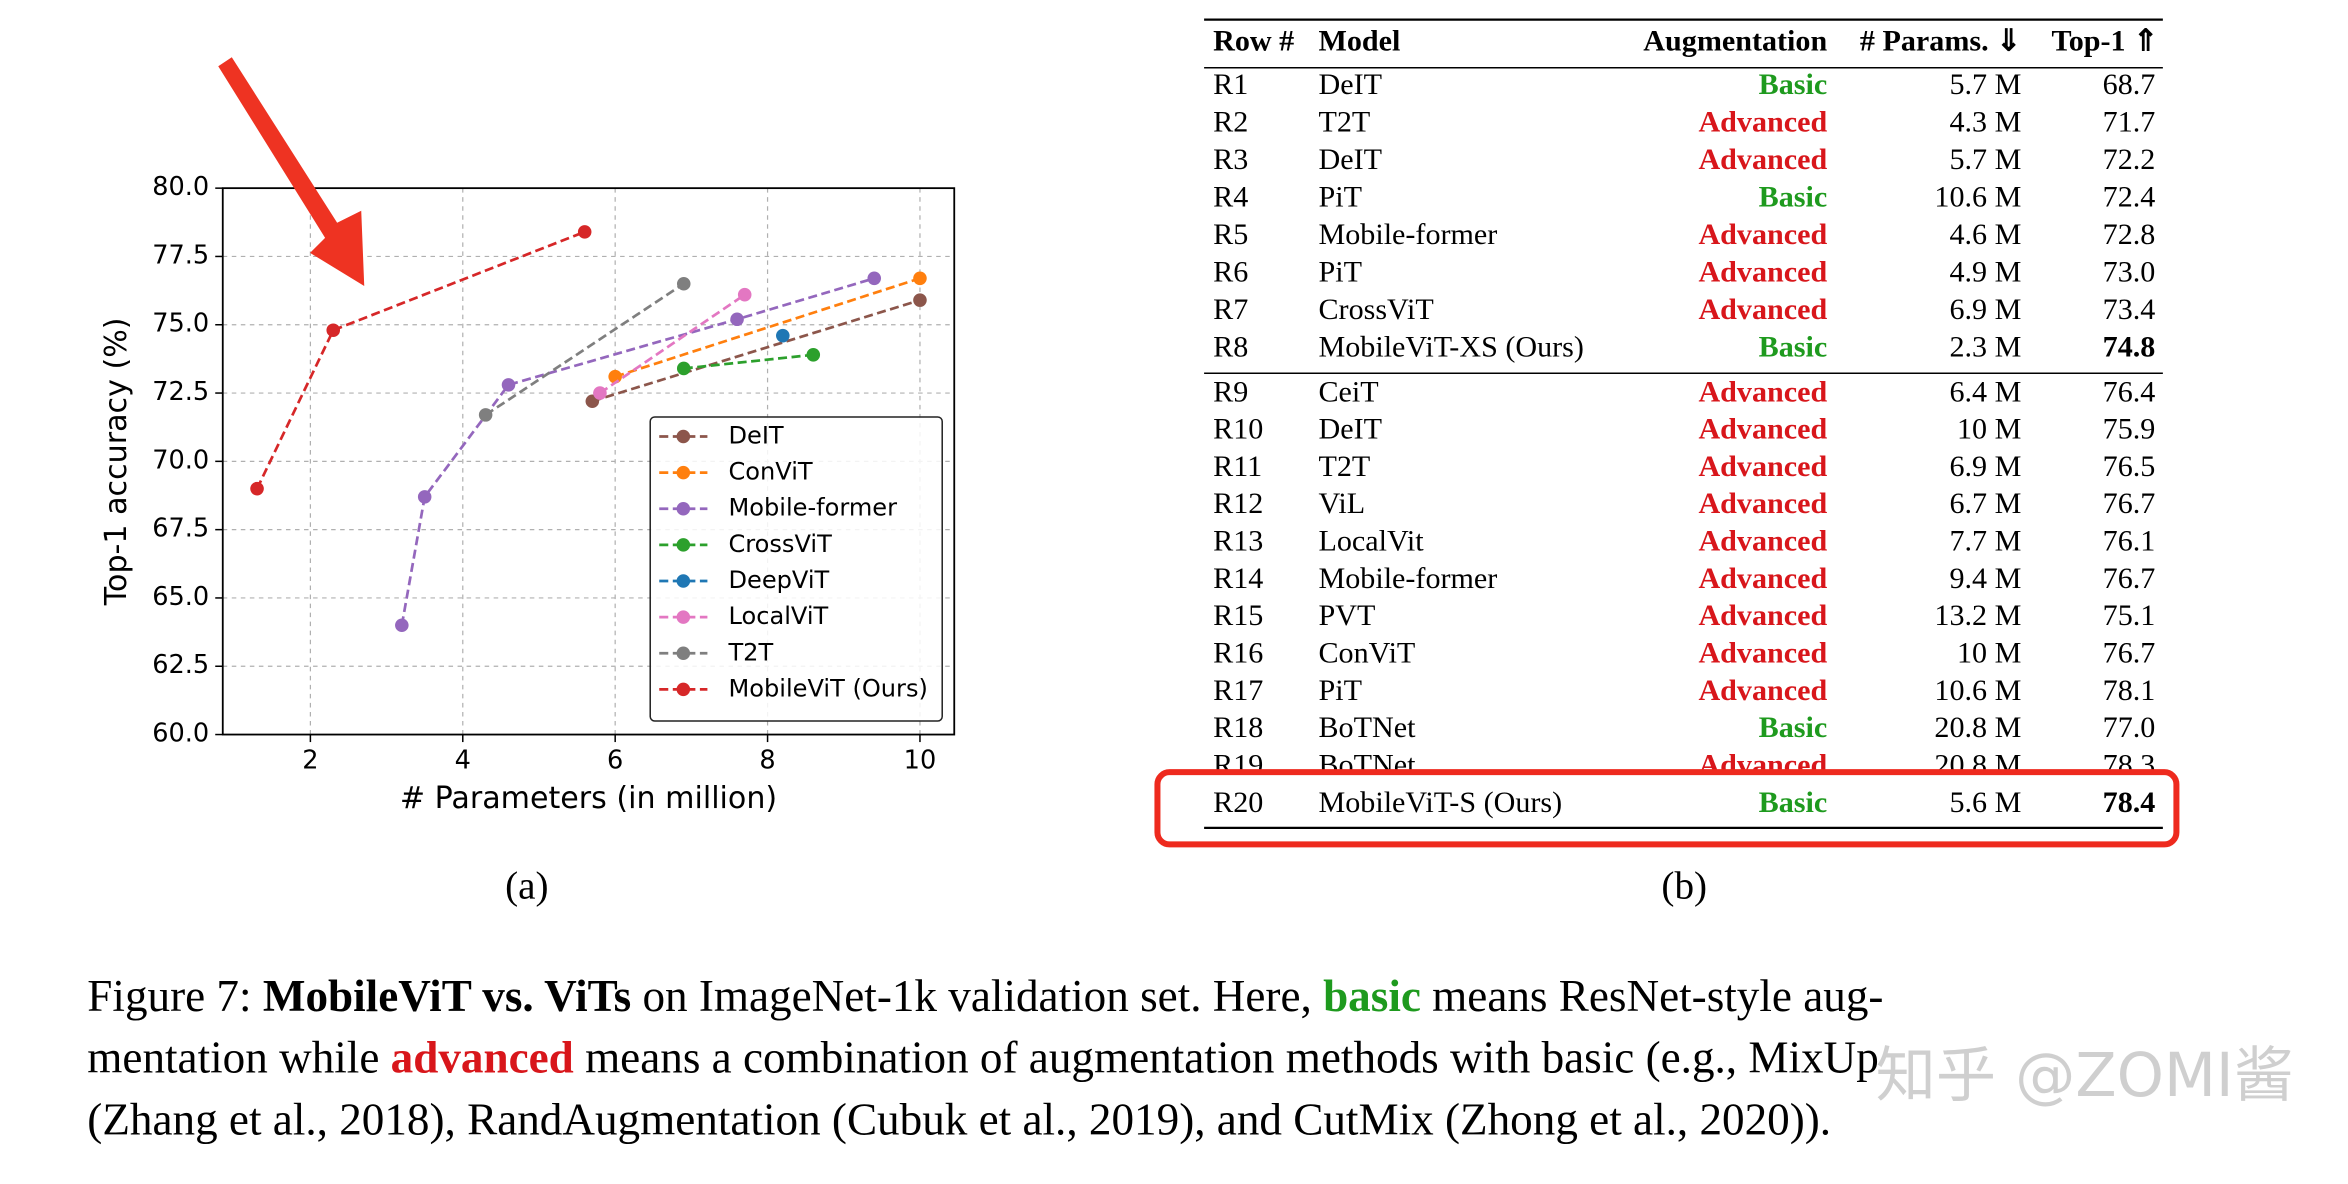 The width and height of the screenshot is (2348, 1184). Describe the element at coordinates (2129, 197) in the screenshot. I see `table-cell: 72.4` at that location.